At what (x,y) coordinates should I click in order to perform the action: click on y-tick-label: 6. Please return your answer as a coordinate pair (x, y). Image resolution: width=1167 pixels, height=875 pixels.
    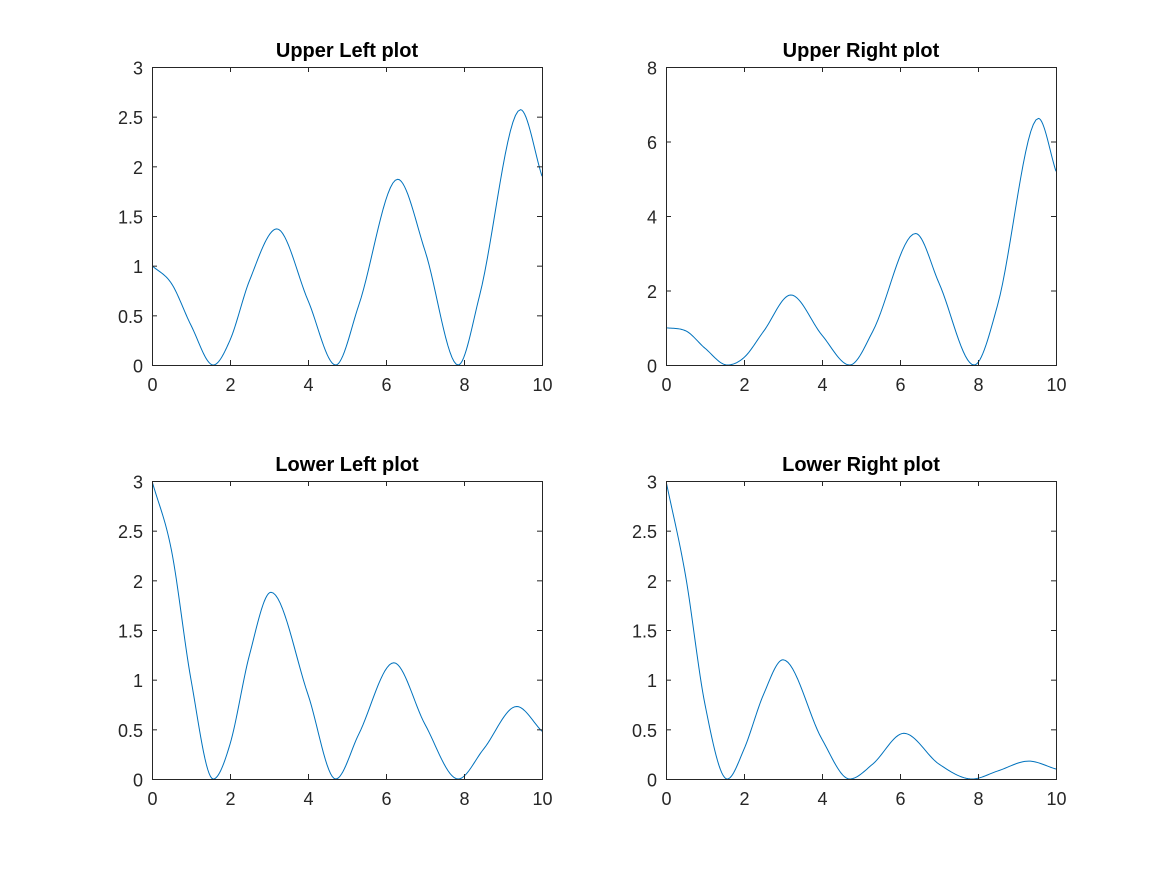
    Looking at the image, I should click on (652, 143).